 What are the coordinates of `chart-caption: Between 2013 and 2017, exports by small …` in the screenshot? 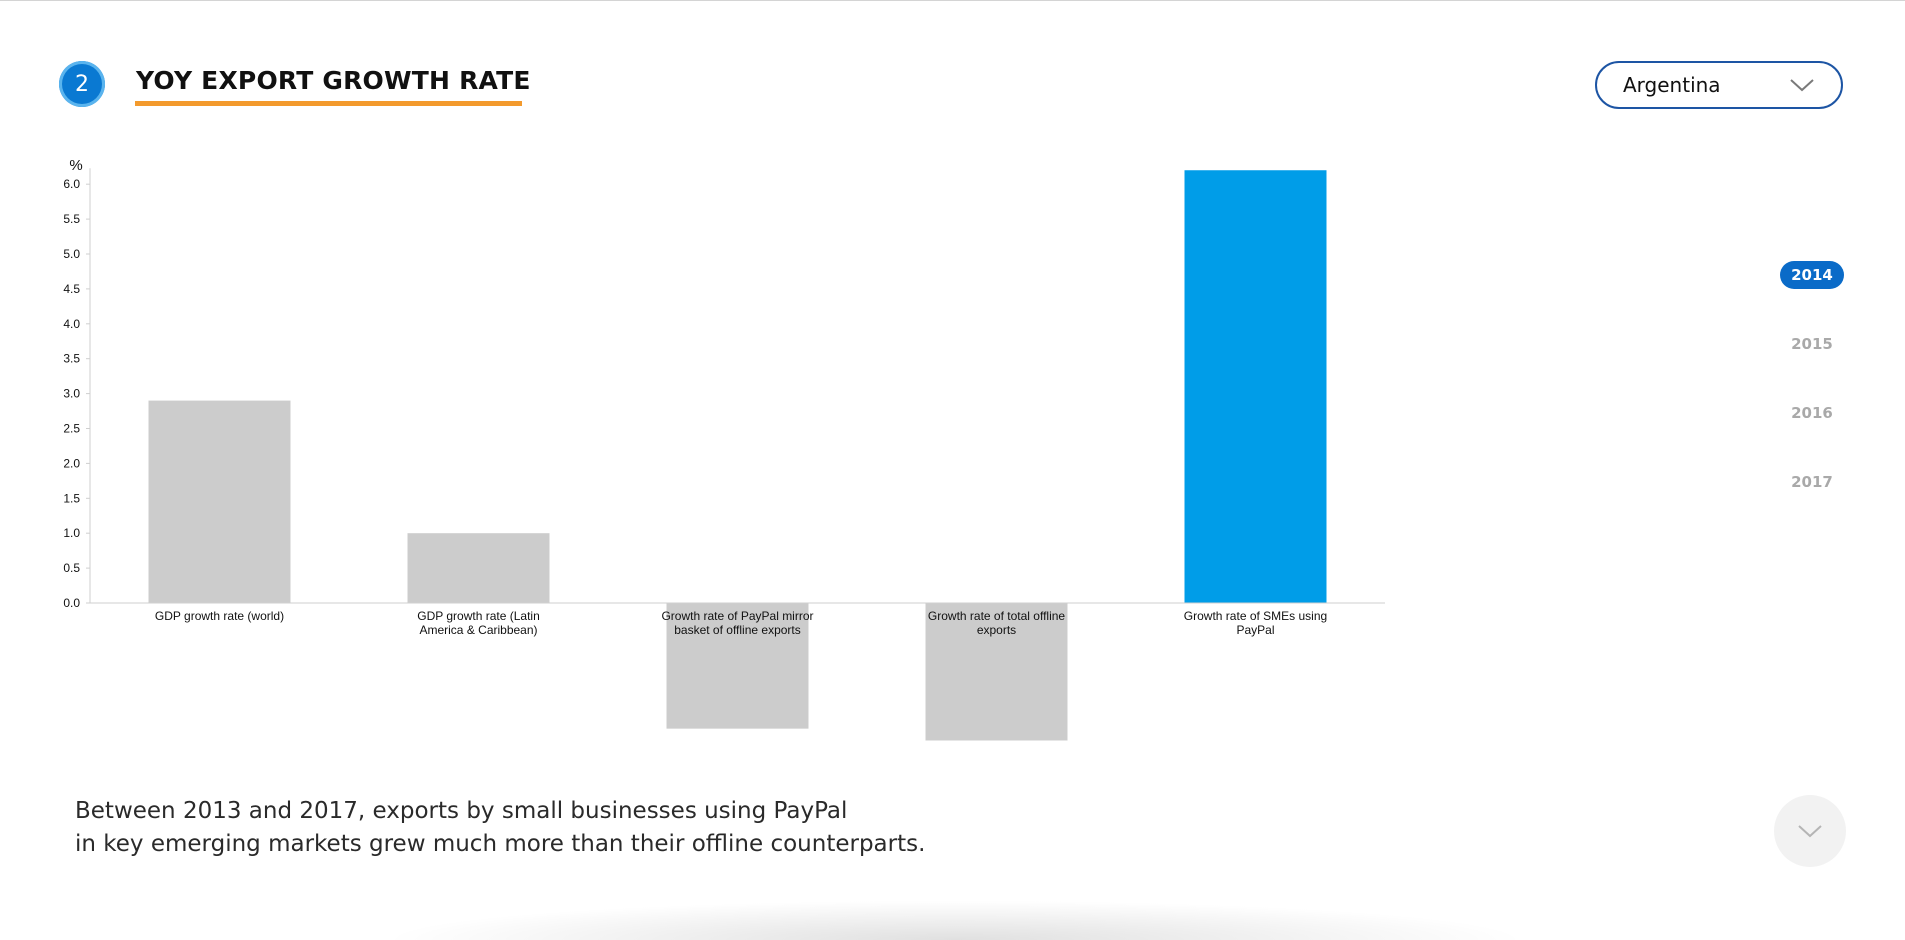 It's located at (500, 828).